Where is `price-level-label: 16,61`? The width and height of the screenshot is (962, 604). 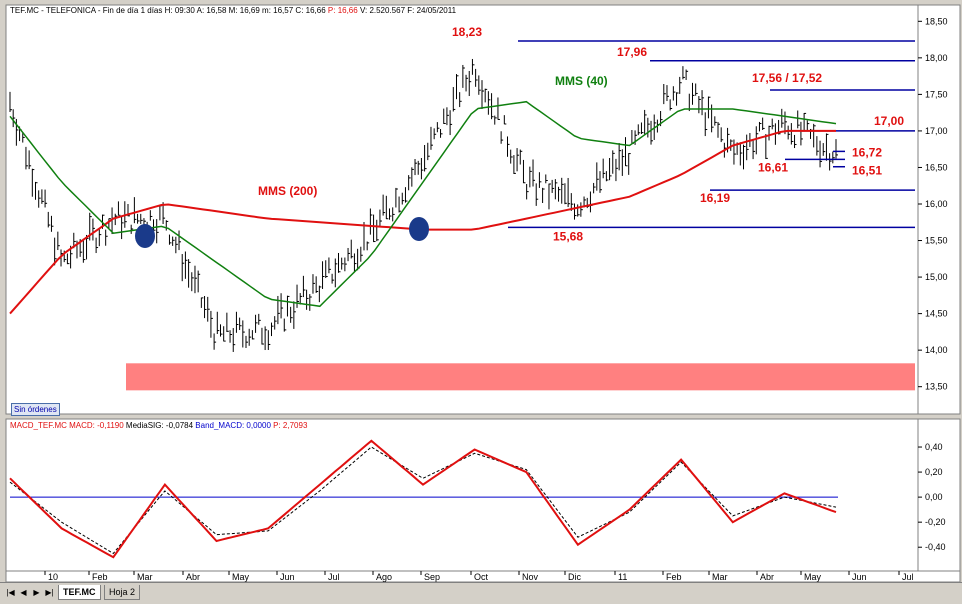
price-level-label: 16,61 is located at coordinates (773, 167).